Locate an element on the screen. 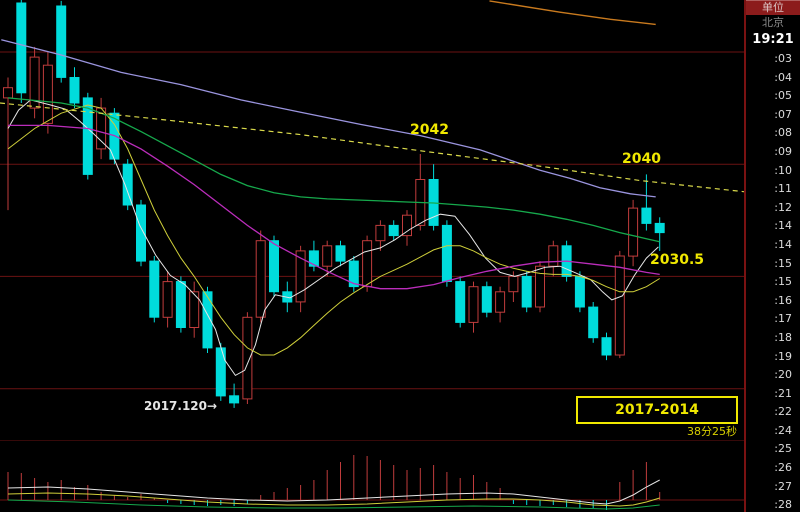 Image resolution: width=800 pixels, height=512 pixels. time-row: :21 is located at coordinates (783, 393).